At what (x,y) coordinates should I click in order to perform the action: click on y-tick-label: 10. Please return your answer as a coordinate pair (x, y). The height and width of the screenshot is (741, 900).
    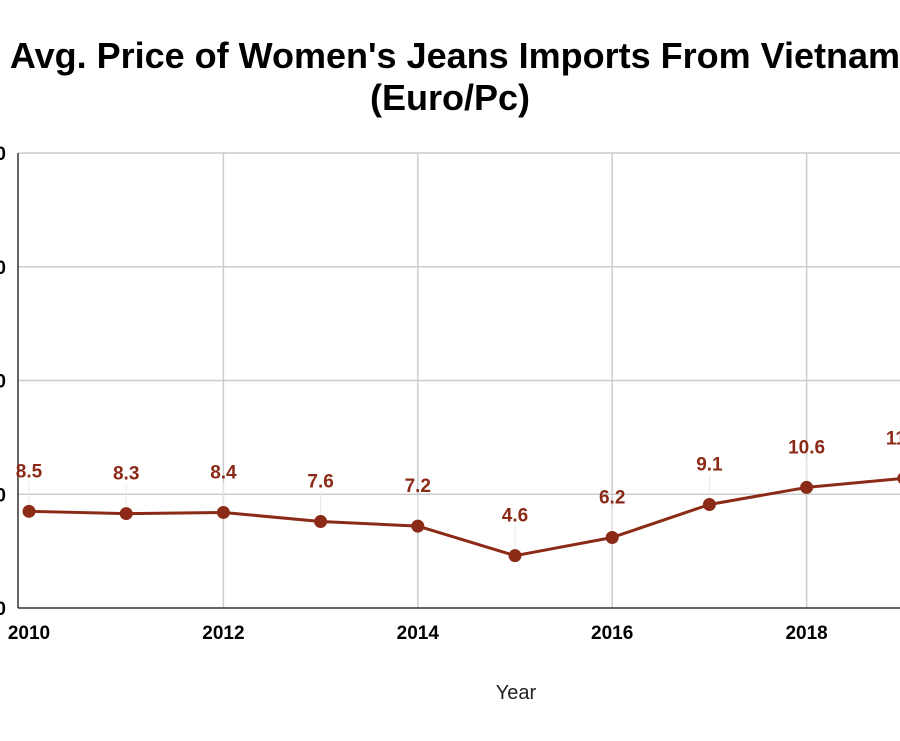
    Looking at the image, I should click on (3, 495).